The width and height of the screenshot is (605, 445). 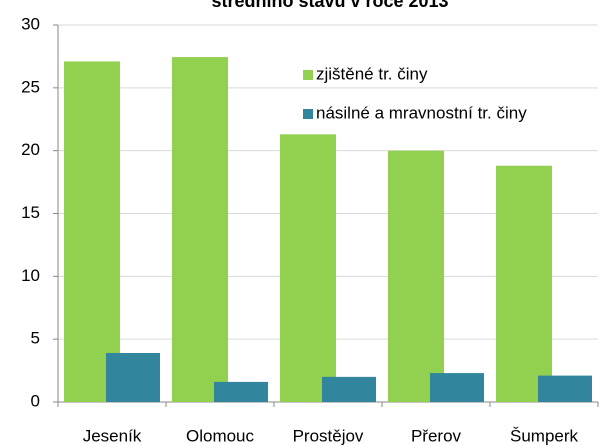 What do you see at coordinates (436, 435) in the screenshot?
I see `x-tick-label: Přerov` at bounding box center [436, 435].